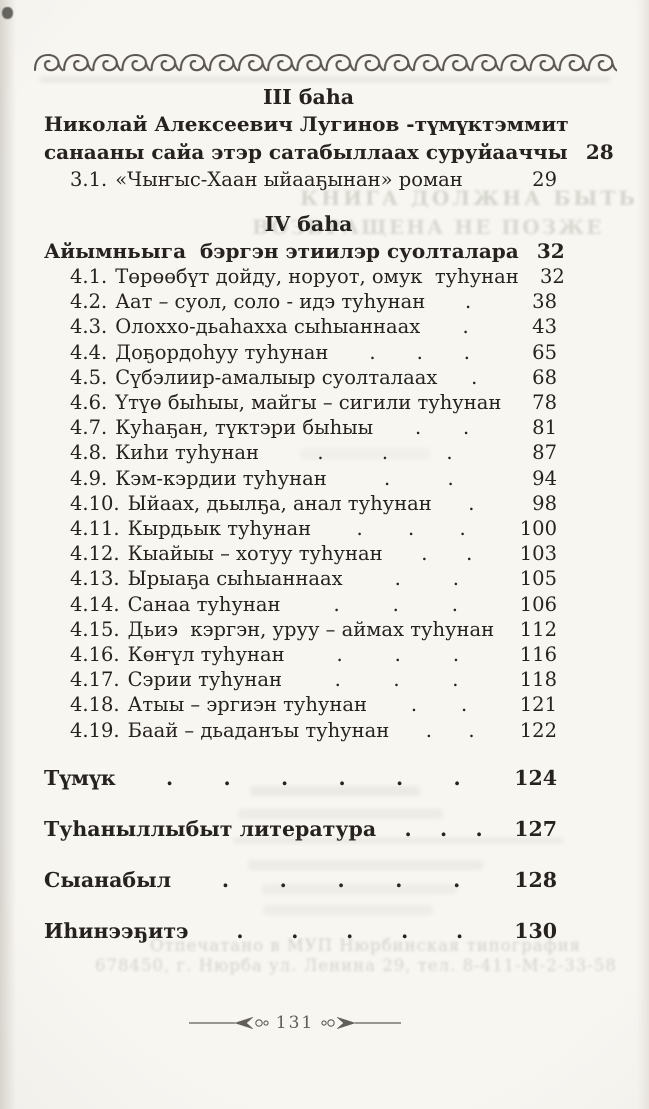  Describe the element at coordinates (300, 604) in the screenshot. I see `toc-row: 4.14. Санаа туһунан... 106` at that location.